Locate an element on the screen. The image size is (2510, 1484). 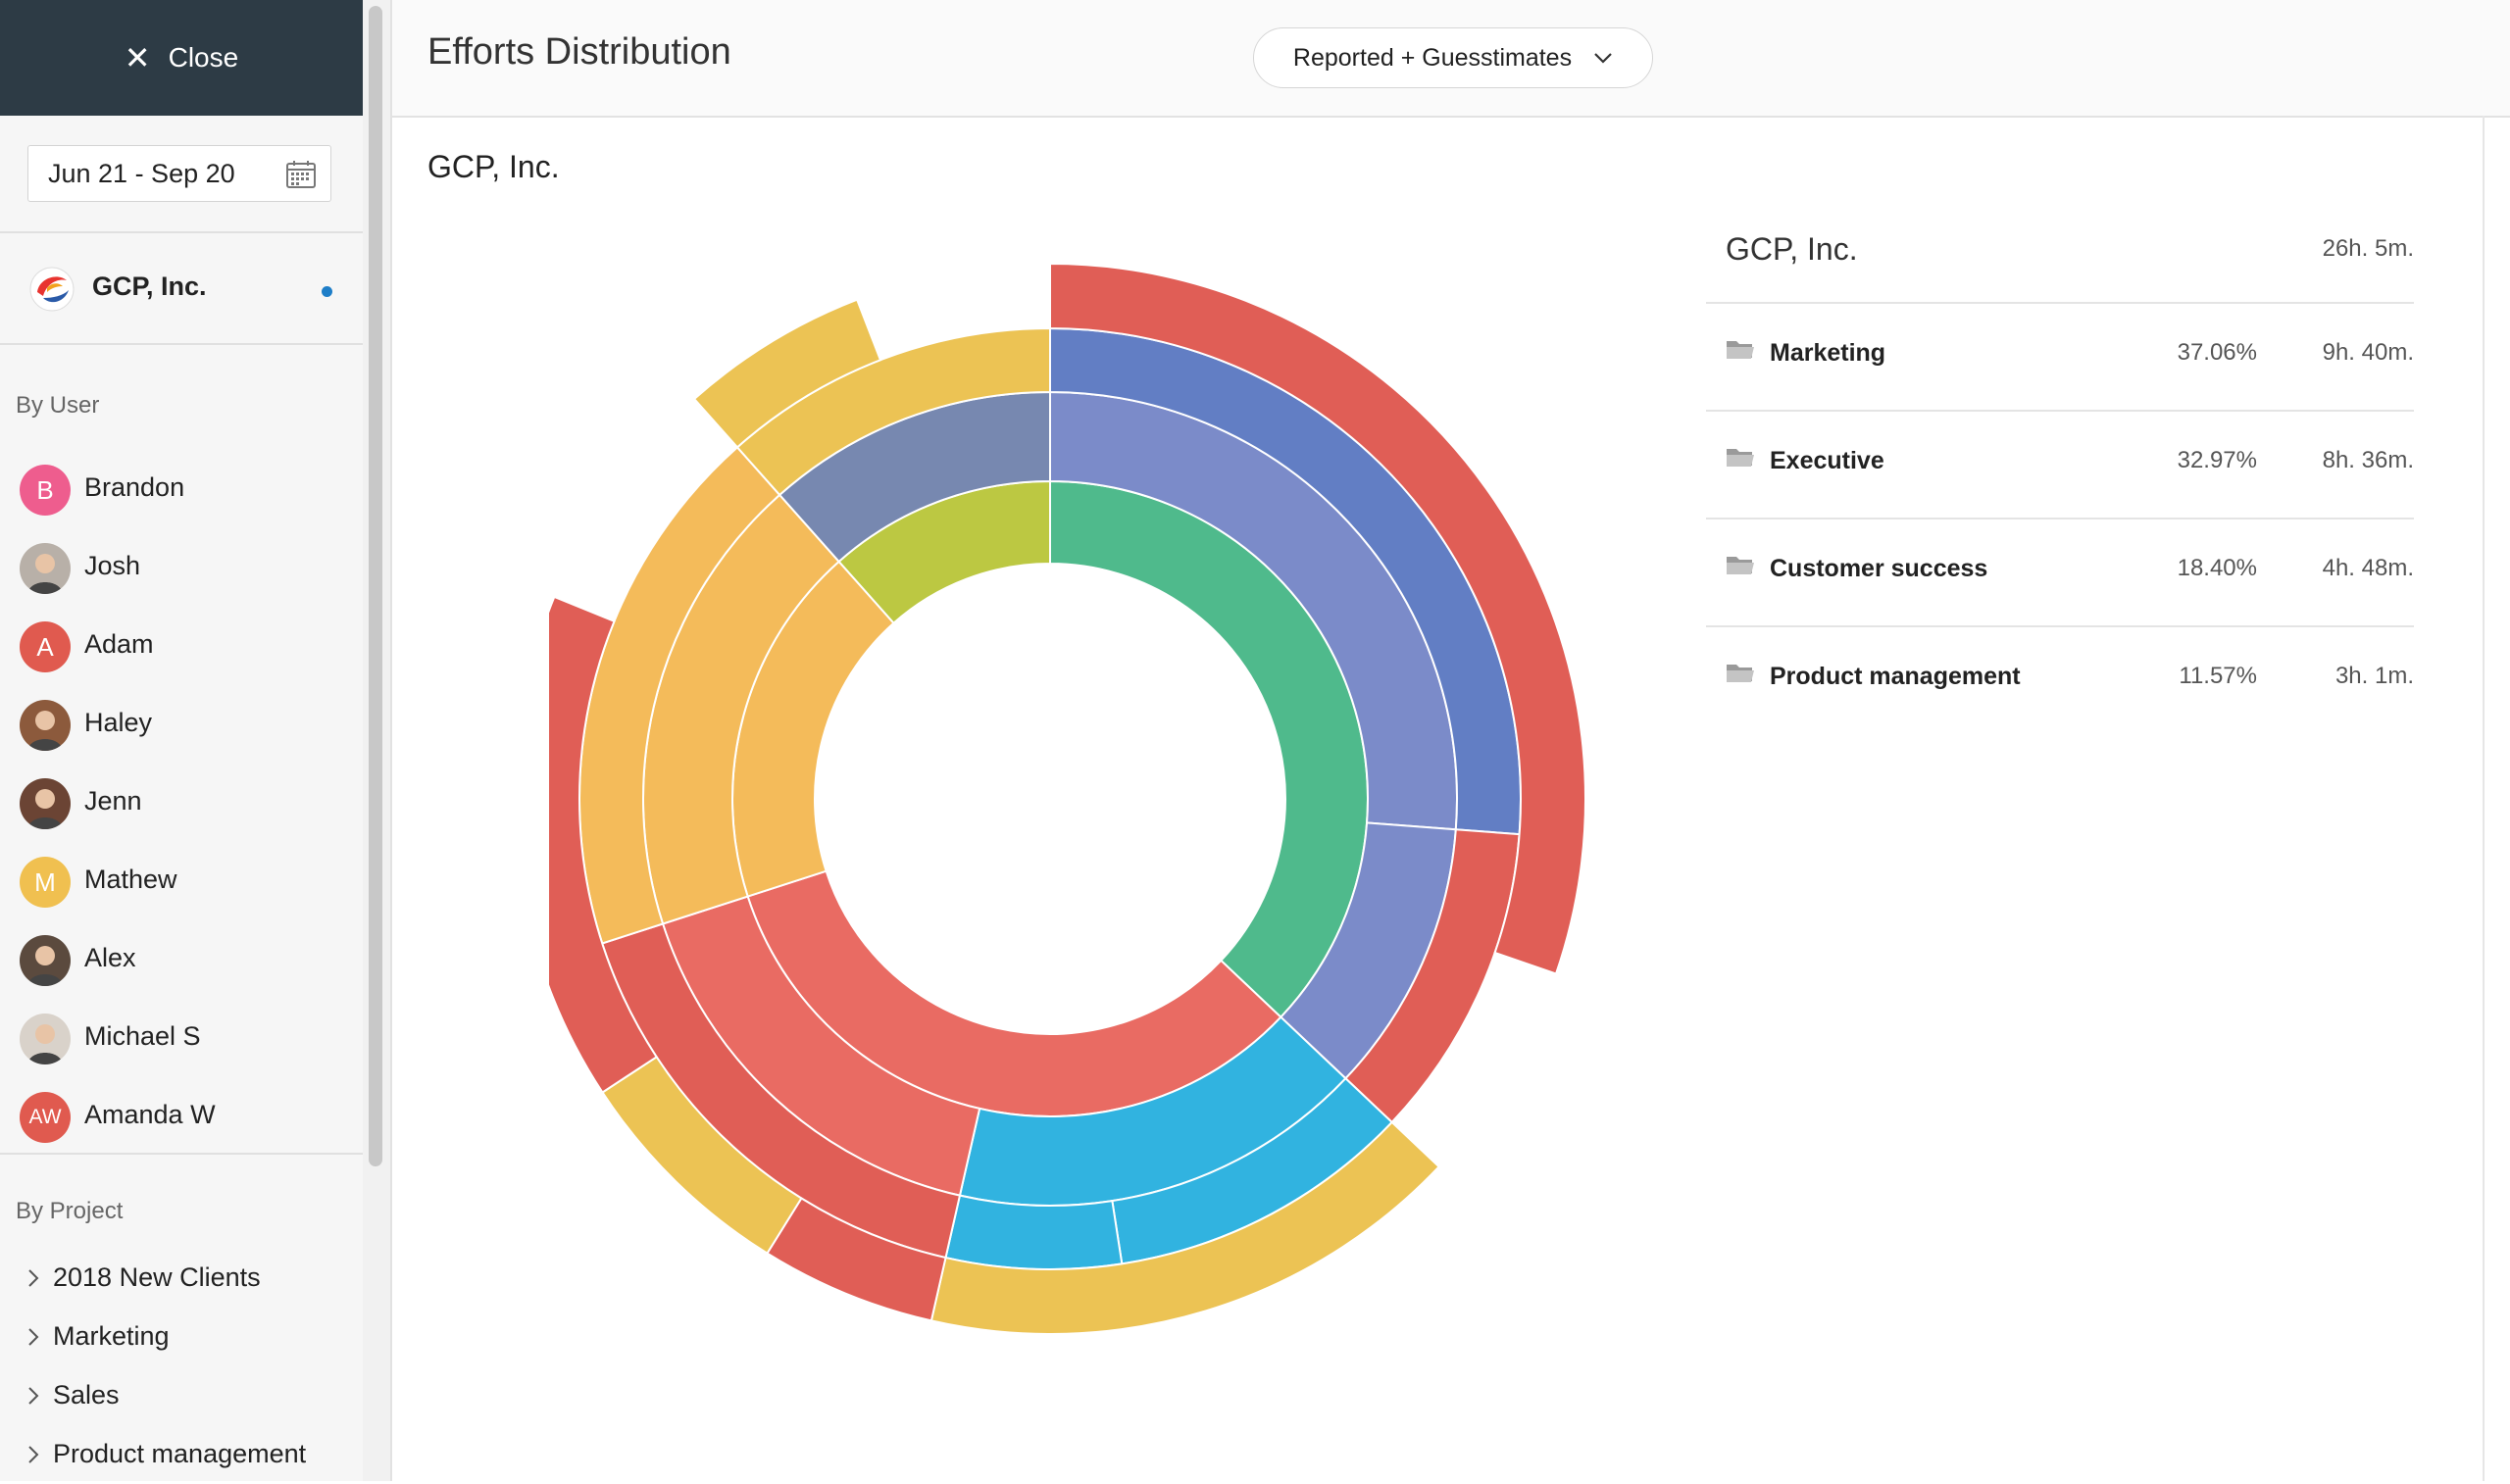
project-name: Executive is located at coordinates (1827, 460).